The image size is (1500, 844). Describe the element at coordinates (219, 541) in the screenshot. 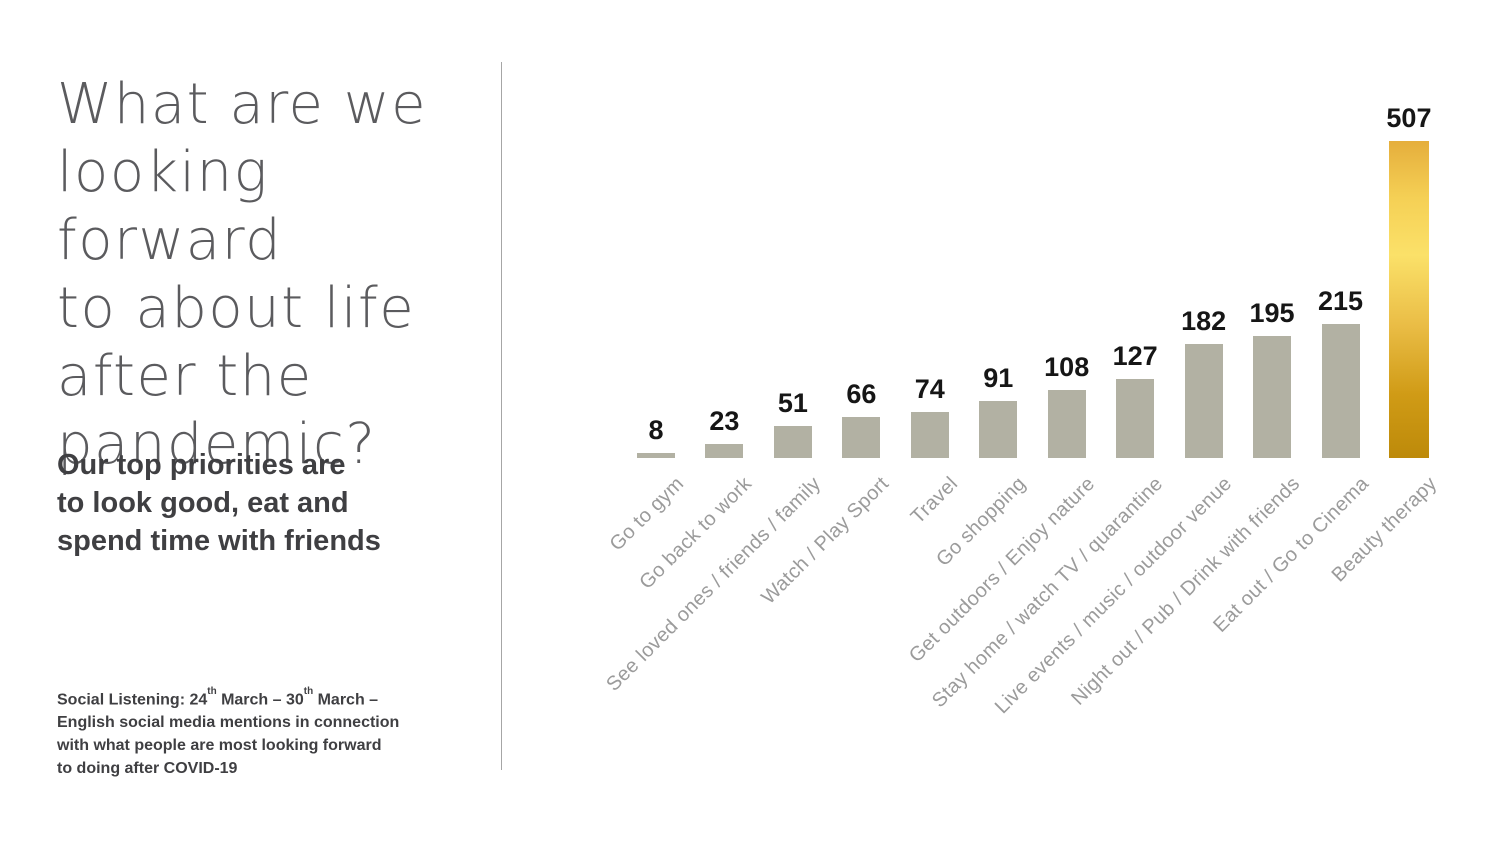

I see `subtitle-line: spend time with friends` at that location.